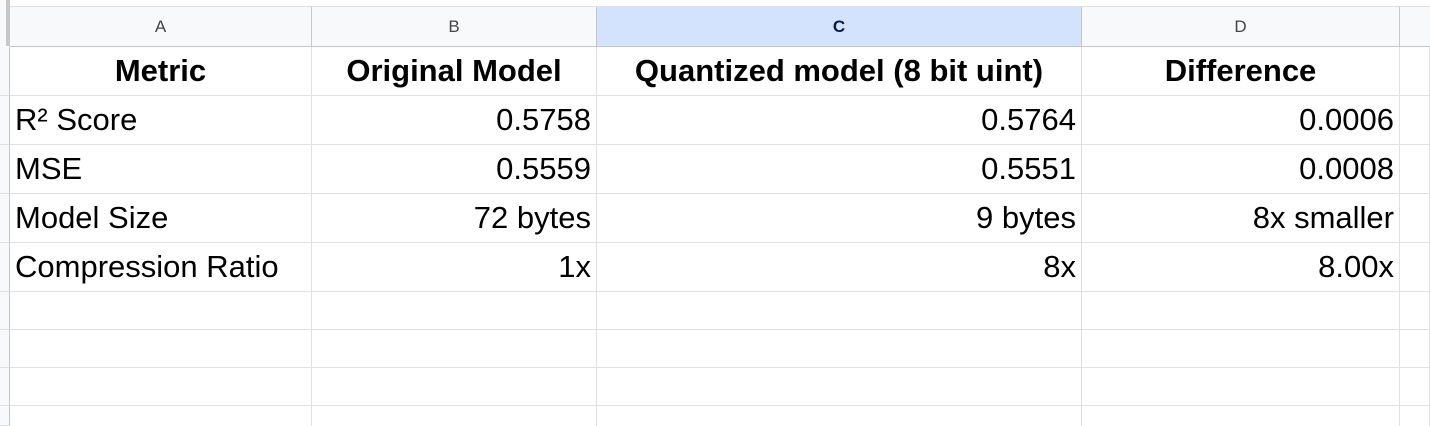  Describe the element at coordinates (454, 218) in the screenshot. I see `cell-b4: 72 bytes` at that location.